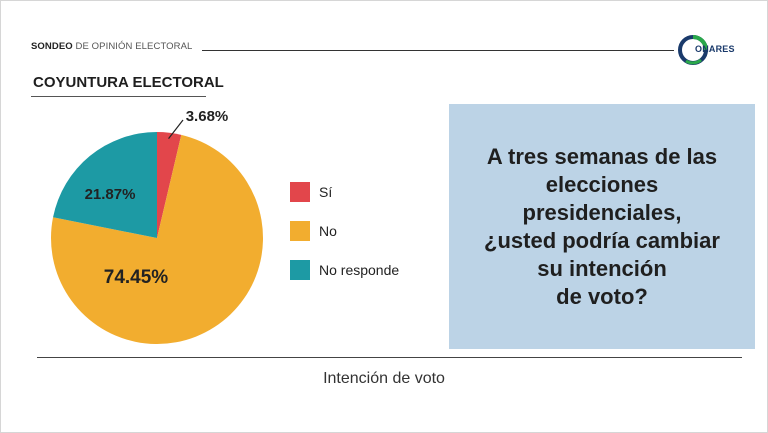 This screenshot has height=433, width=768. Describe the element at coordinates (359, 270) in the screenshot. I see `legend-label: No responde` at that location.